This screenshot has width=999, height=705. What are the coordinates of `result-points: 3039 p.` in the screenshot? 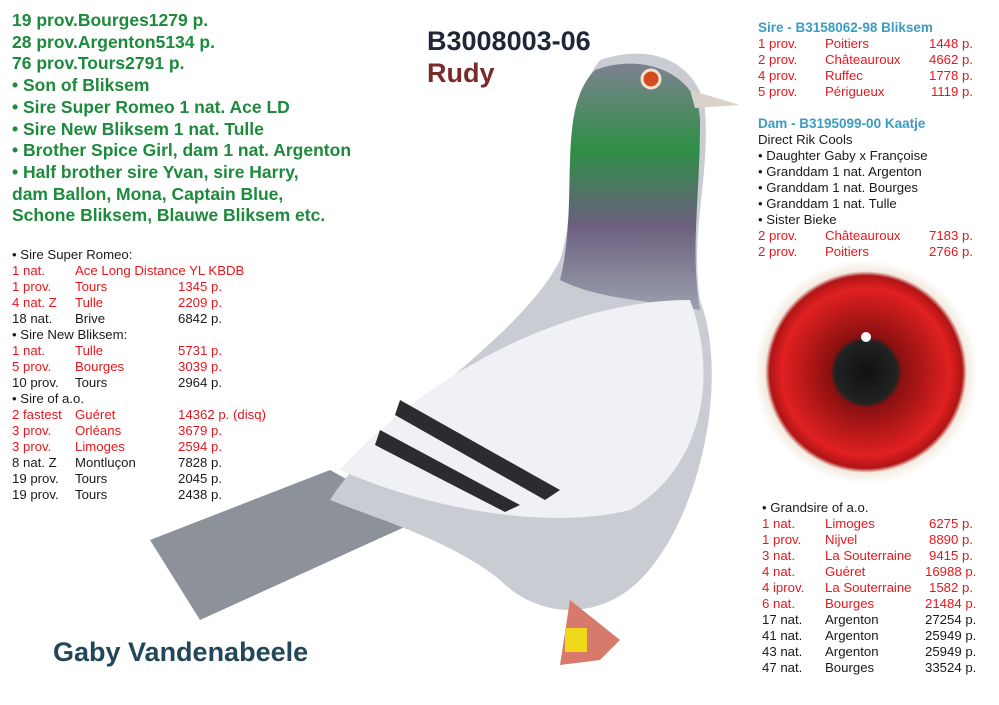 It's located at (200, 366).